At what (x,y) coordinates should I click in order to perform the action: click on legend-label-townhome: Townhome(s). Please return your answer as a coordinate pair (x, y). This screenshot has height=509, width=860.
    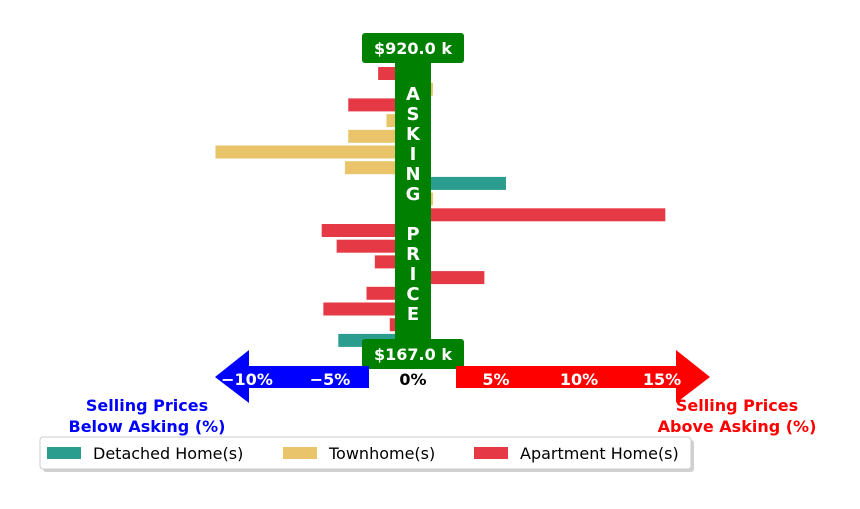
    Looking at the image, I should click on (381, 453).